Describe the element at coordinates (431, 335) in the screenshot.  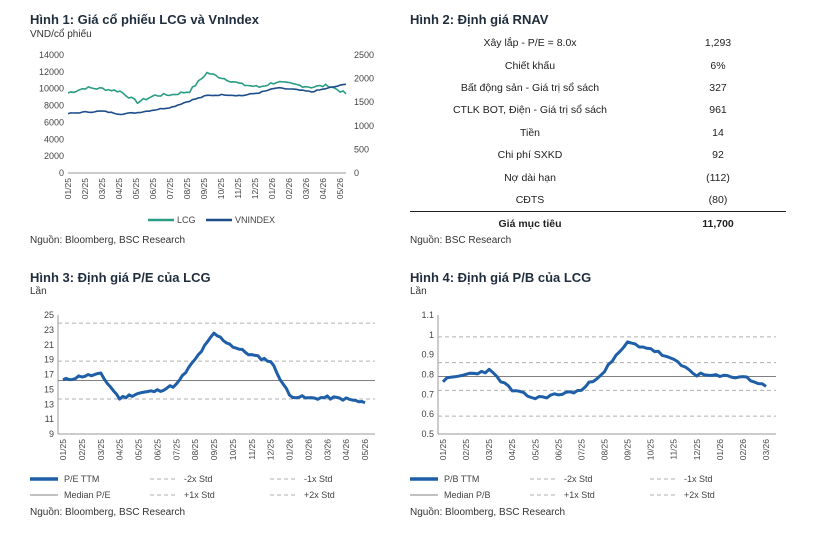
I see `y-tick-label: 1` at that location.